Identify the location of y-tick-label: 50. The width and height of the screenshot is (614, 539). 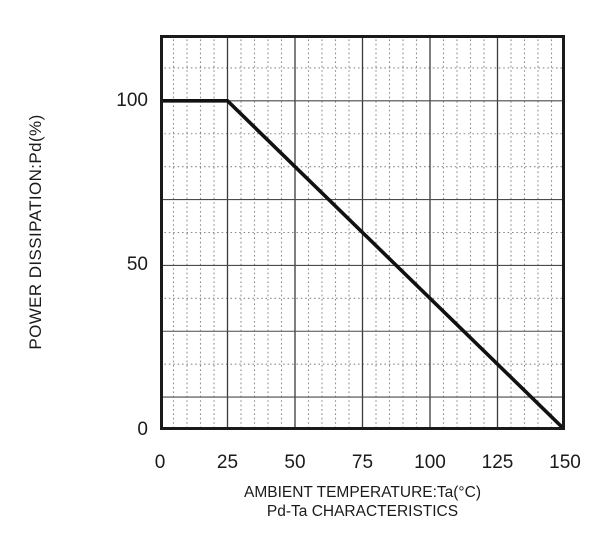
(137, 265).